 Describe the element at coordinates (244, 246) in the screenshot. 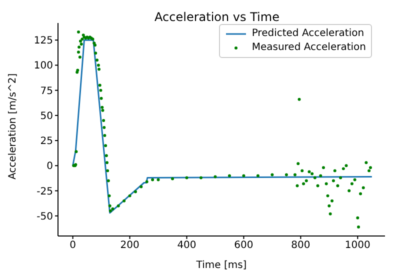

I see `x-tick-label: 600` at that location.